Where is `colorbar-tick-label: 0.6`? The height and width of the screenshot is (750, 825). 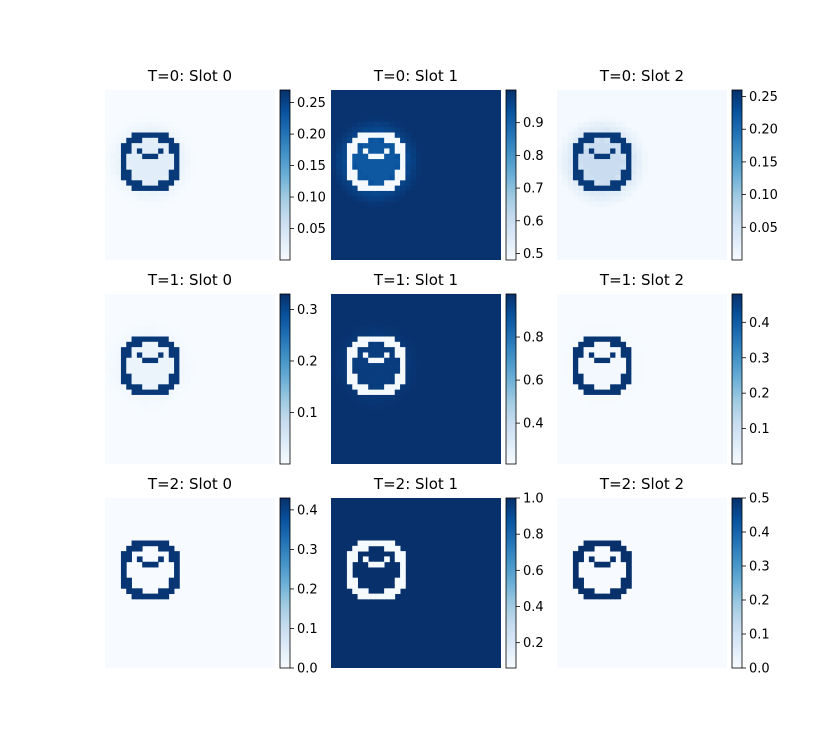 colorbar-tick-label: 0.6 is located at coordinates (533, 571).